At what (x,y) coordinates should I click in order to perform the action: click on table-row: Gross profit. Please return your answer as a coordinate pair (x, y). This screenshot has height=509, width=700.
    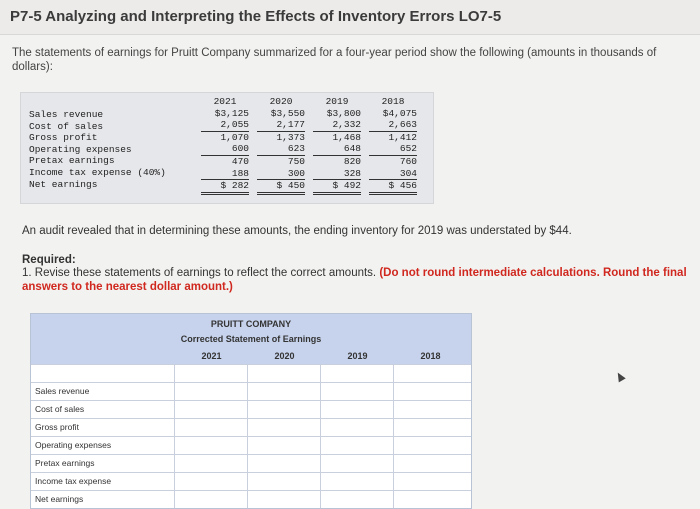
    Looking at the image, I should click on (251, 427).